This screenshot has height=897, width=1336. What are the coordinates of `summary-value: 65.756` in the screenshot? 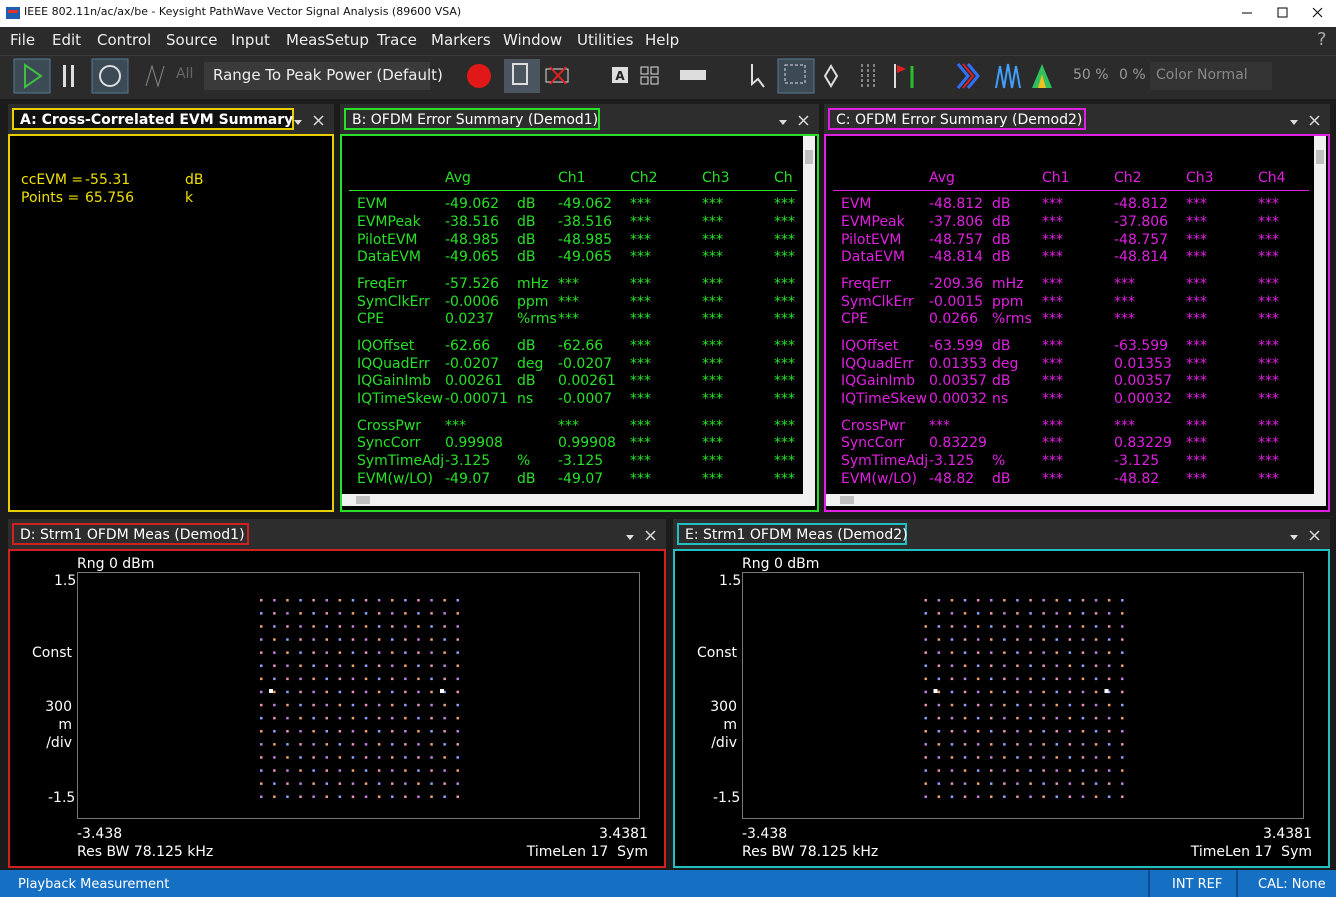 It's located at (109, 198).